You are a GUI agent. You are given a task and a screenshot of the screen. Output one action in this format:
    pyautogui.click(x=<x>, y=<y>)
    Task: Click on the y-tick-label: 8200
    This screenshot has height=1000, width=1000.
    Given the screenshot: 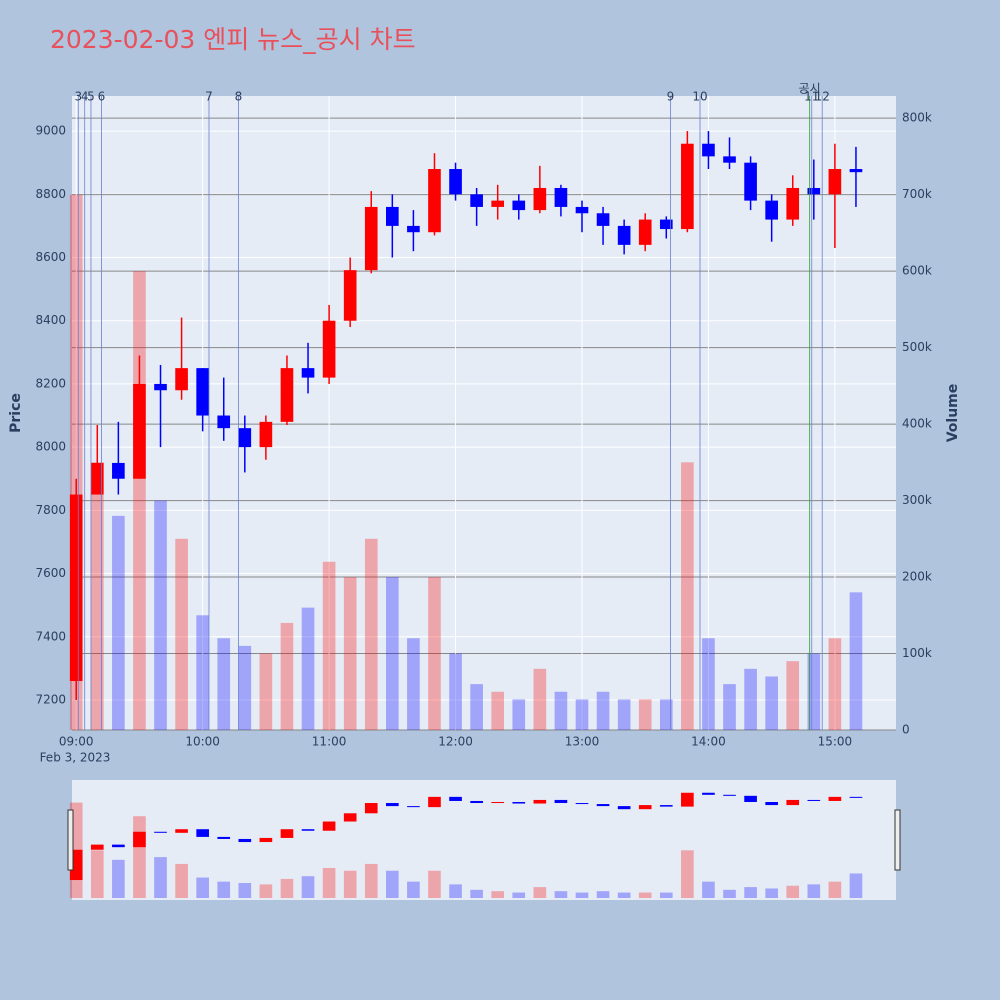 What is the action you would take?
    pyautogui.click(x=50, y=383)
    